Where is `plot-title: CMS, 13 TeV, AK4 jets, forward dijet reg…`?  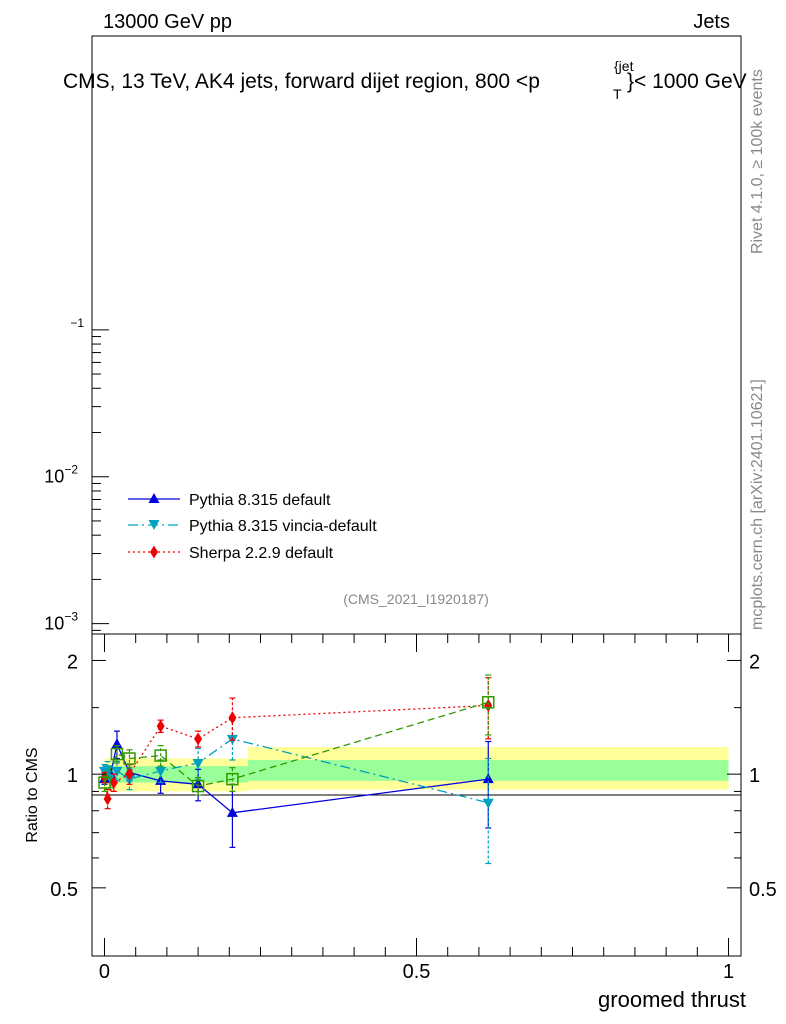
plot-title: CMS, 13 TeV, AK4 jets, forward dijet reg… is located at coordinates (301, 81).